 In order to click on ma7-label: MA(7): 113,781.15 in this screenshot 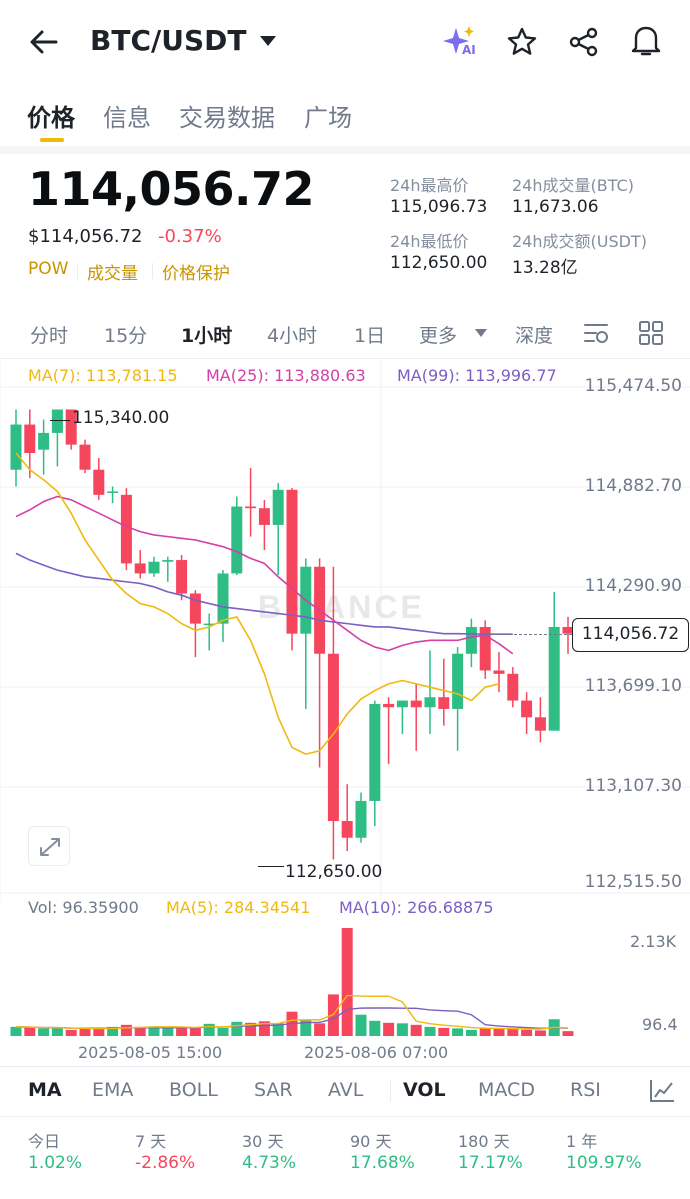, I will do `click(103, 375)`.